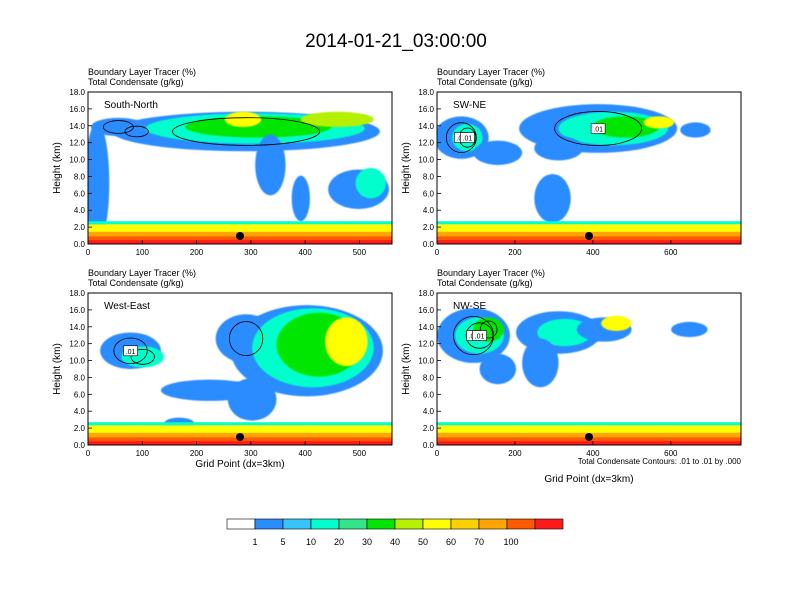 The width and height of the screenshot is (792, 612). I want to click on contour-label-box, so click(598, 128).